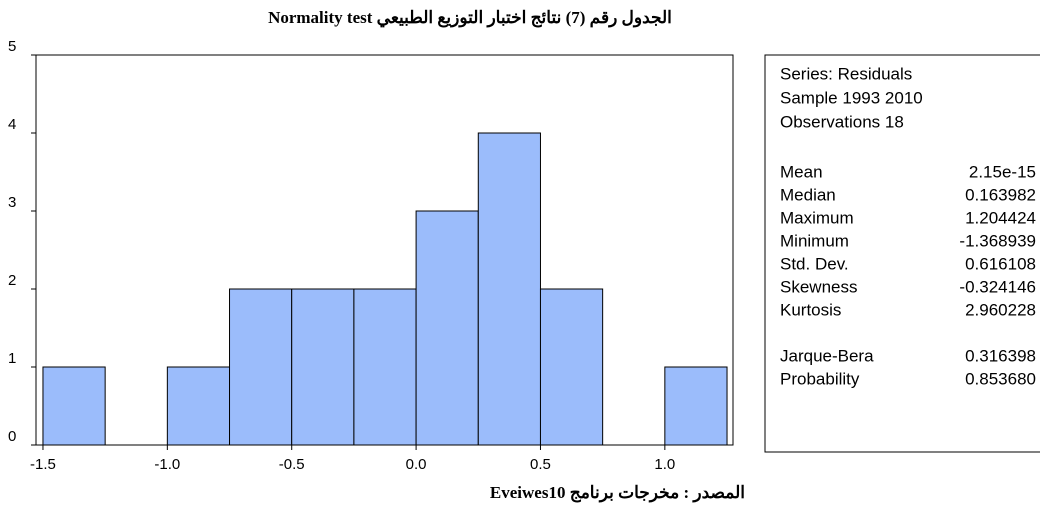 This screenshot has height=511, width=1040. I want to click on stat-value: 0.316398, so click(1000, 355).